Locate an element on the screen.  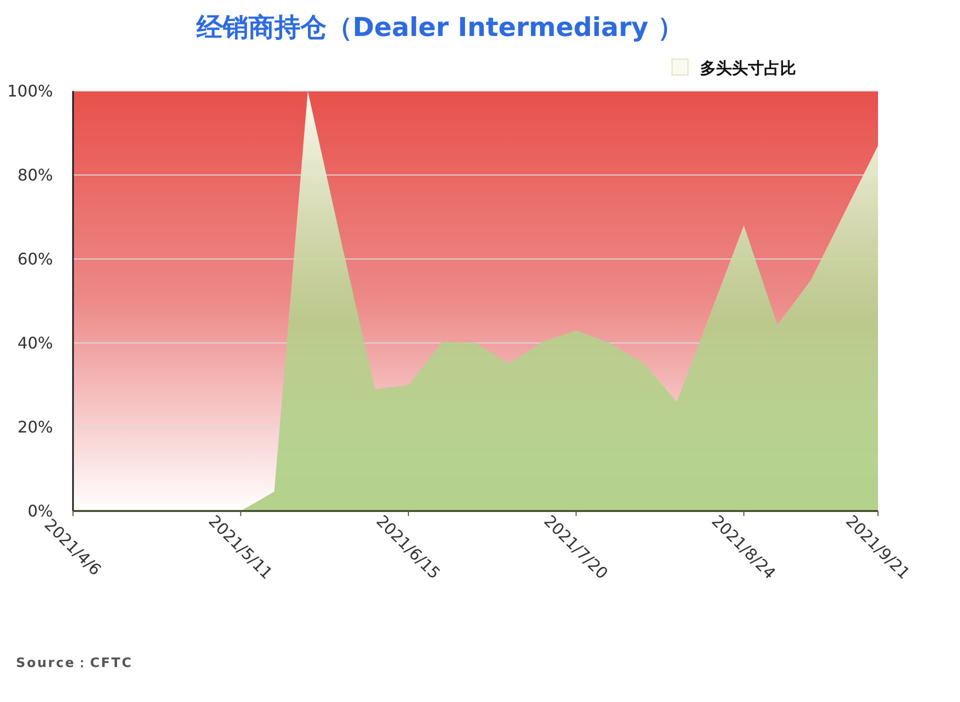
y-tick-label: 0% is located at coordinates (40, 511).